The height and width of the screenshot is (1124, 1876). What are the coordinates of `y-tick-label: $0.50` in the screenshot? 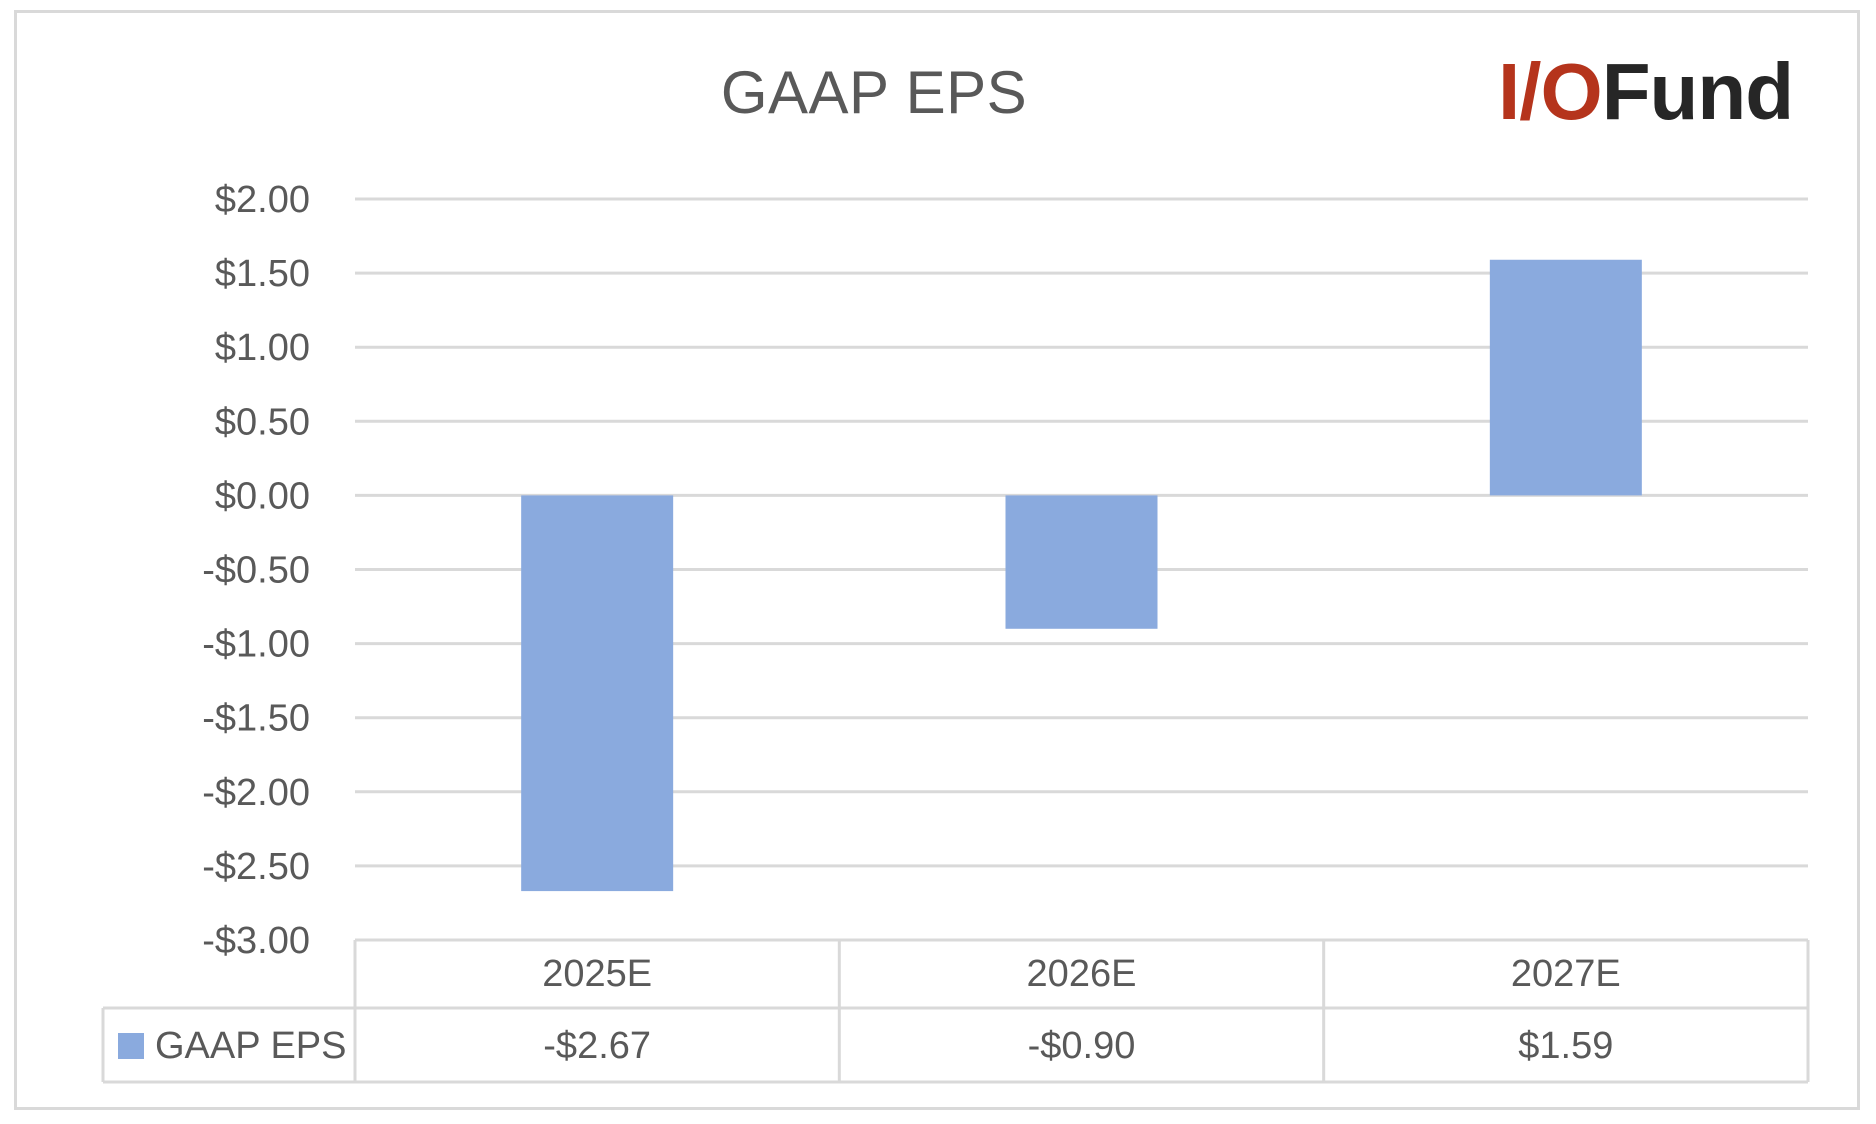 It's located at (262, 422).